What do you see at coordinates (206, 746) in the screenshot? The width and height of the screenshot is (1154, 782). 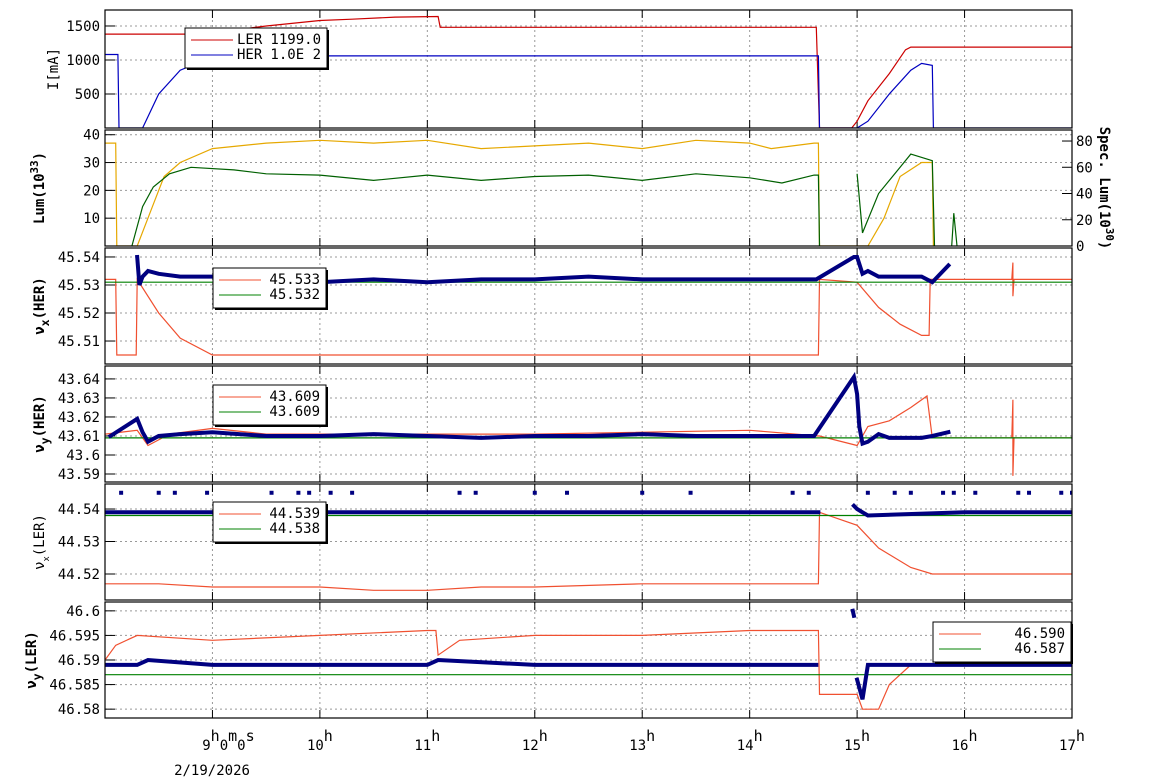 I see `x-tick-label-part: 9` at bounding box center [206, 746].